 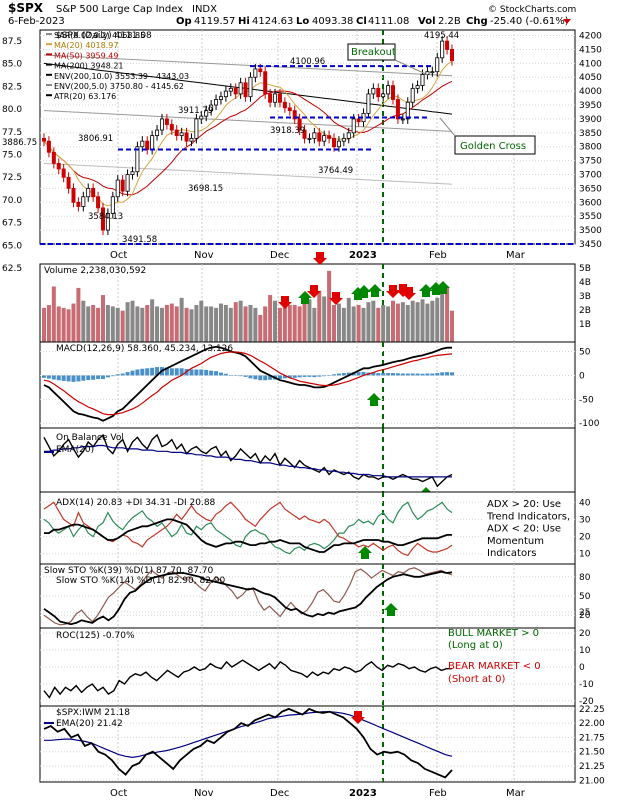 I want to click on legend-entry: EMA(20) 21.42, so click(x=89, y=724).